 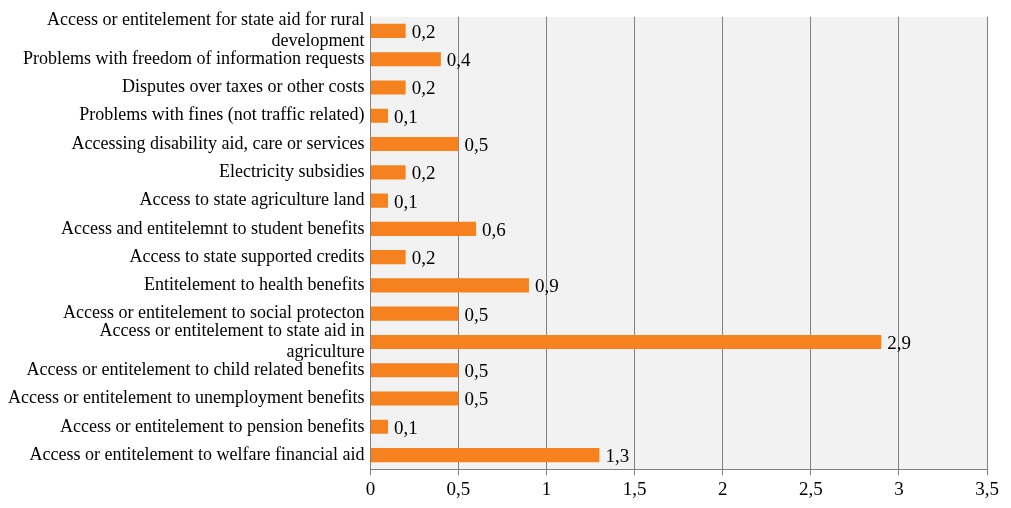 I want to click on y-tick-label: Access or entitelement to social protecton, so click(x=213, y=312).